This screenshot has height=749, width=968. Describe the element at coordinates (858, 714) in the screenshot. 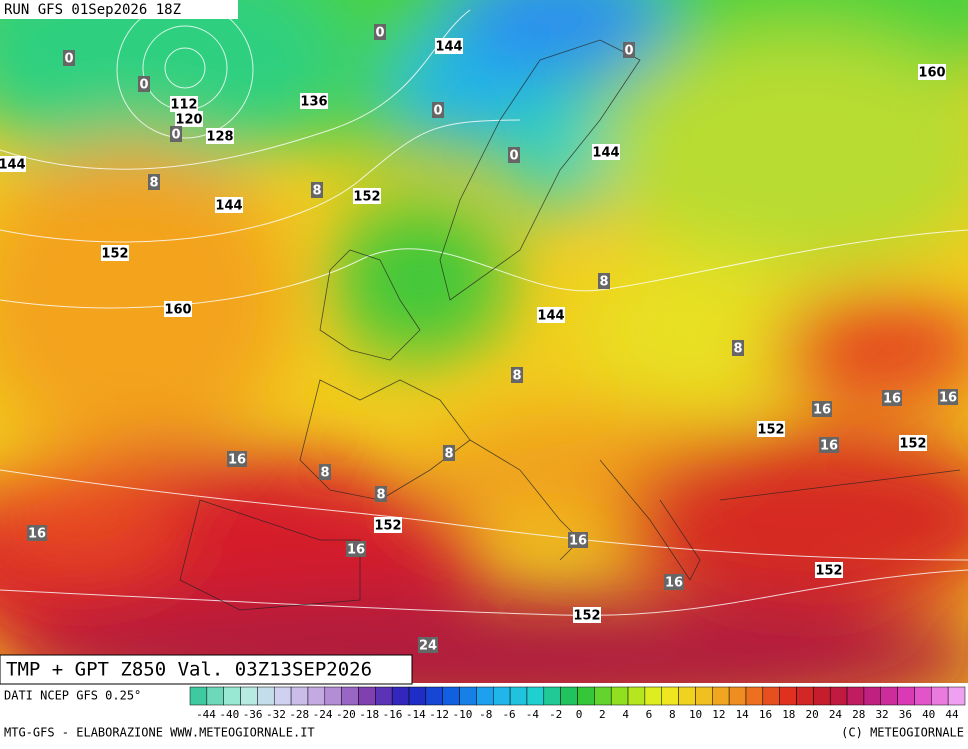

I see `colorbar-label: 28` at that location.